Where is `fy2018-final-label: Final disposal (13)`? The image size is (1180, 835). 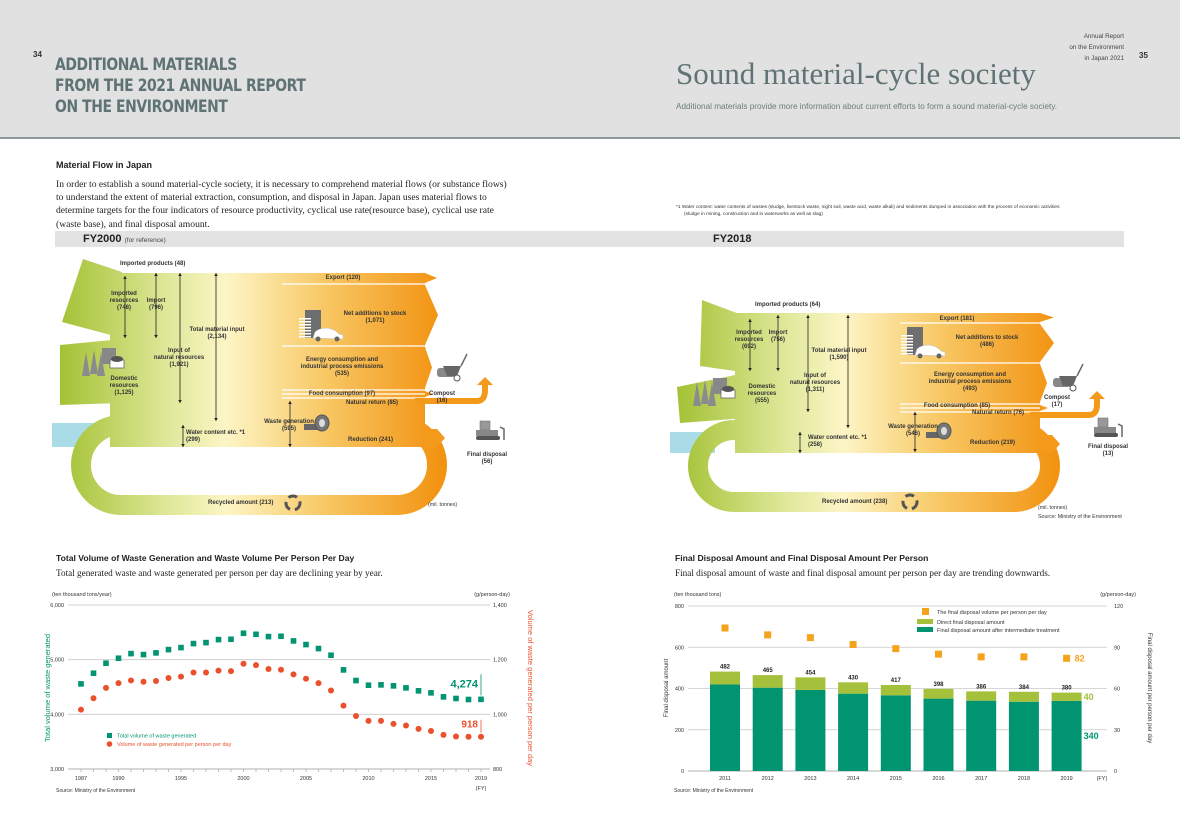 fy2018-final-label: Final disposal (13) is located at coordinates (1108, 451).